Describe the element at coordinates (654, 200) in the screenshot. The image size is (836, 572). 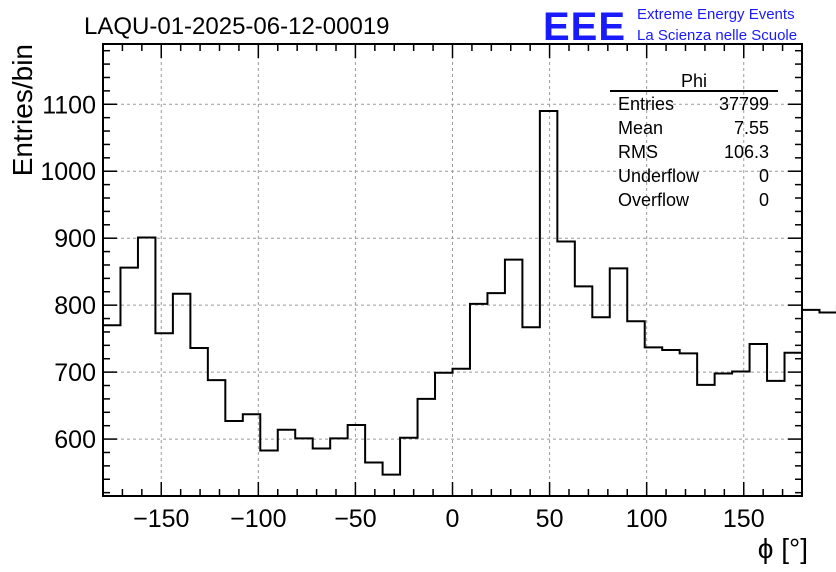
I see `stats-row-label: Overflow` at that location.